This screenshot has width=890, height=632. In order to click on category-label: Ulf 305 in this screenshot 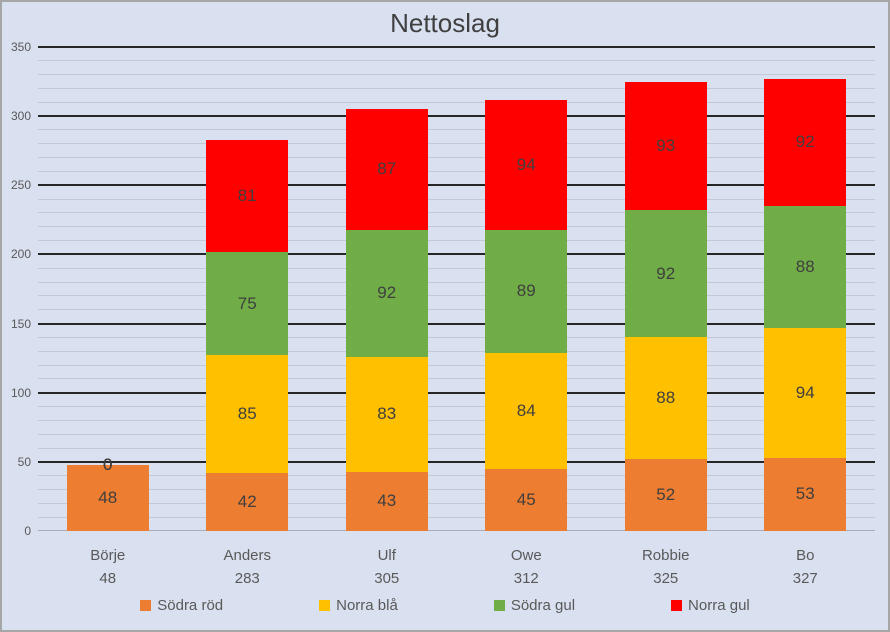, I will do `click(387, 567)`.